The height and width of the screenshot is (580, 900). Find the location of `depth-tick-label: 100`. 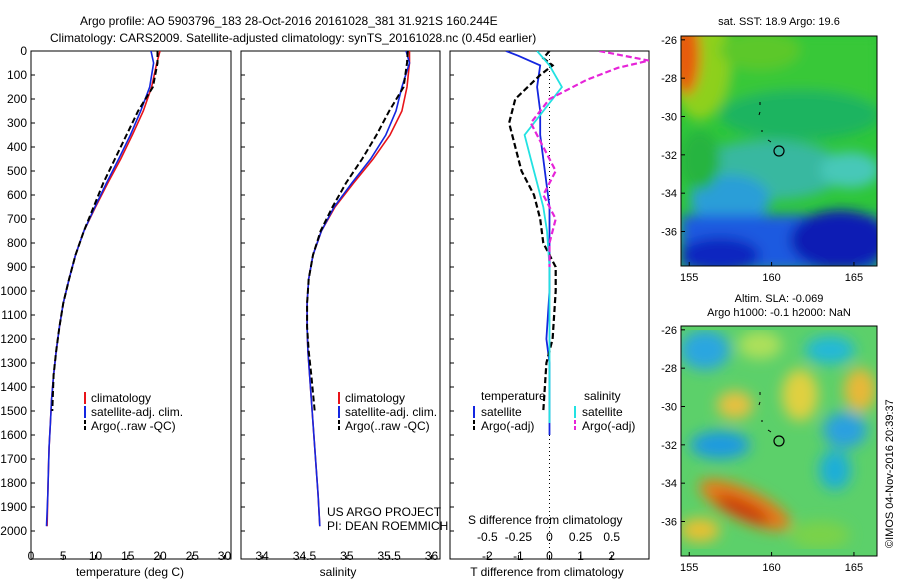

depth-tick-label: 100 is located at coordinates (17, 75).